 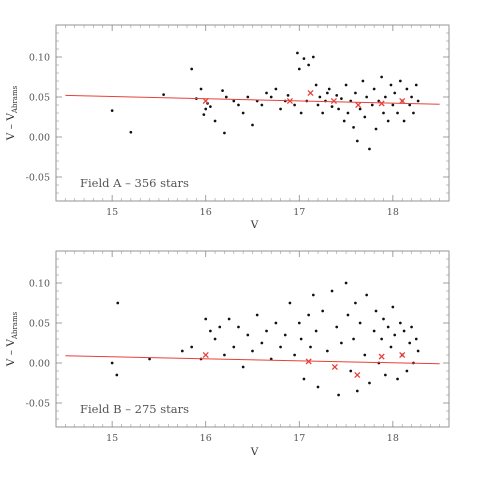 What do you see at coordinates (254, 452) in the screenshot?
I see `x-axis-label: V` at bounding box center [254, 452].